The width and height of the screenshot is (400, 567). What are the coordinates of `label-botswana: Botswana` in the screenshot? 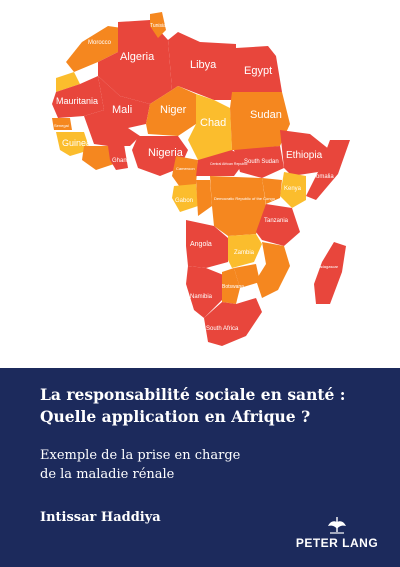 It's located at (233, 287).